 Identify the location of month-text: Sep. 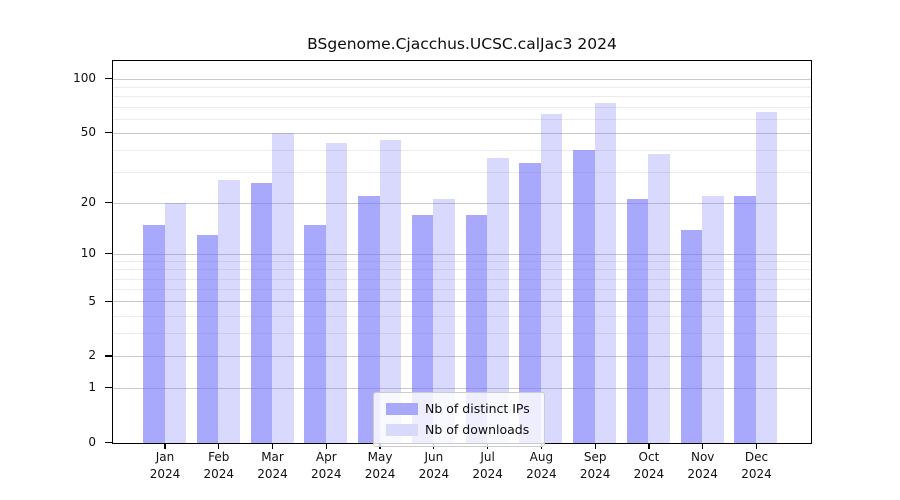
(595, 457).